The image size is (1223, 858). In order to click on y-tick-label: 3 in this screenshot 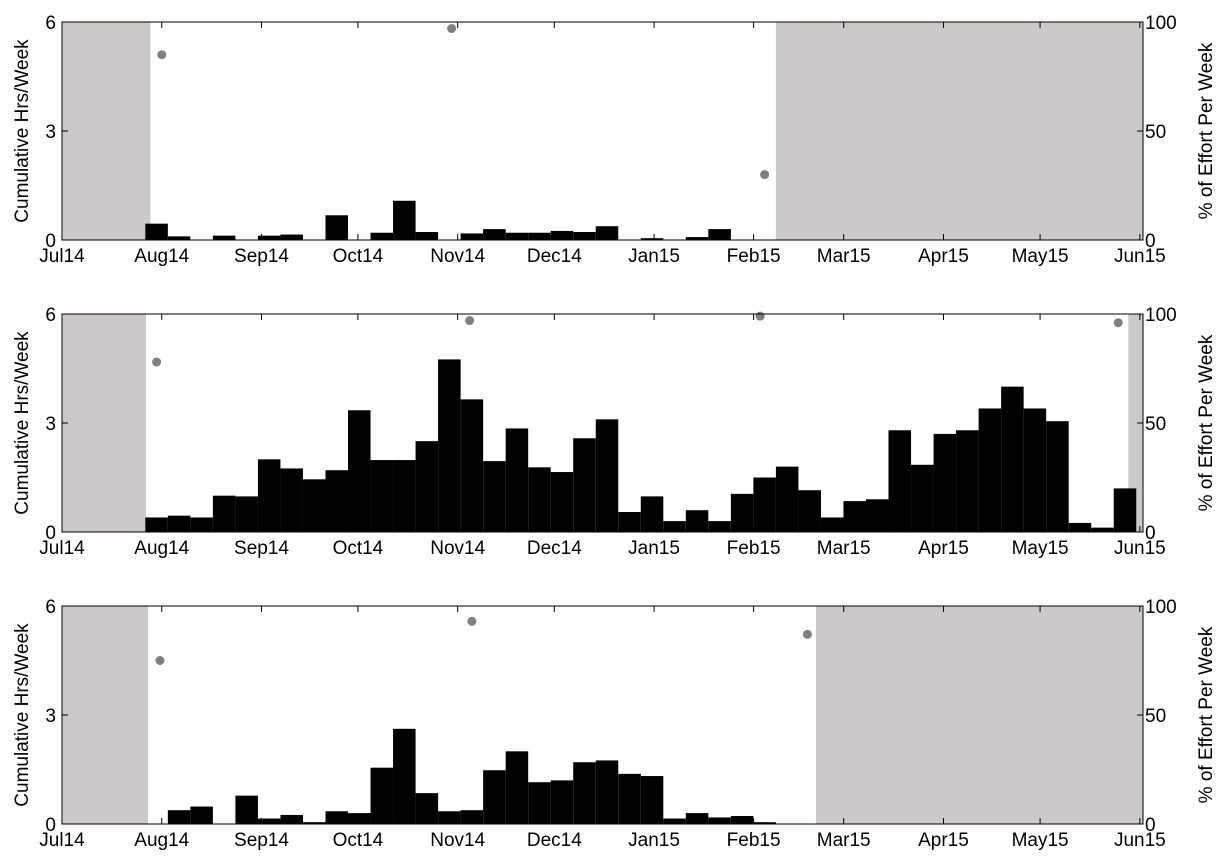, I will do `click(50, 716)`.